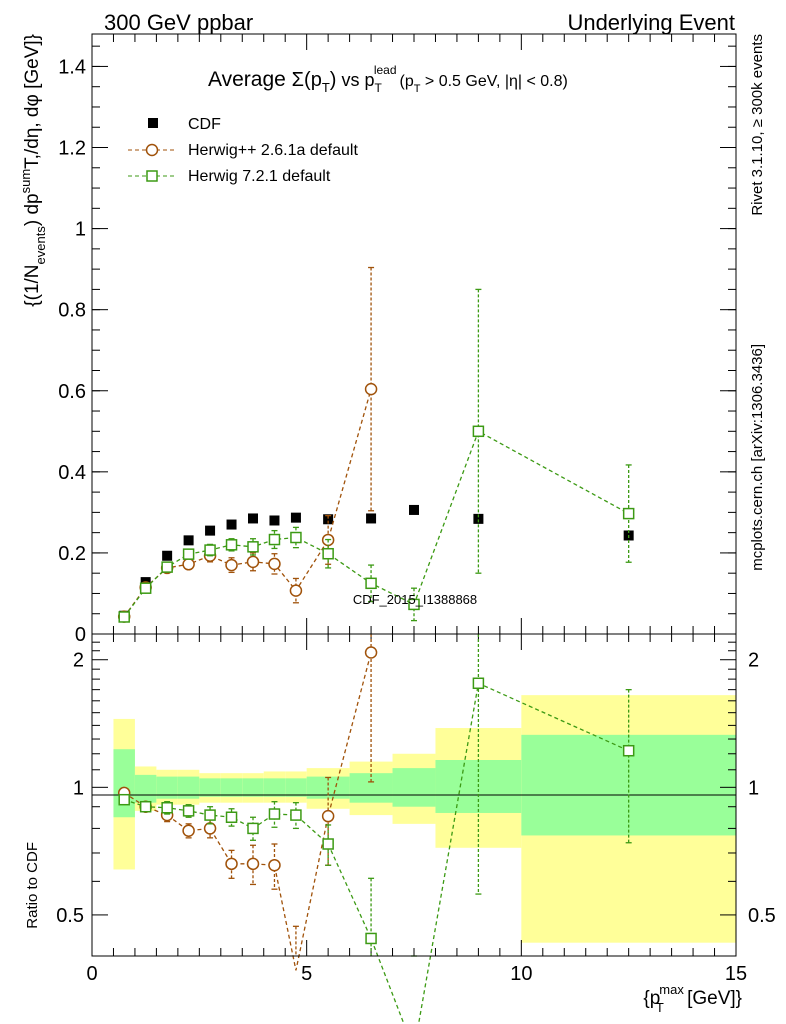 This screenshot has height=1024, width=786. I want to click on ratio-y-tick-label-right: 2, so click(753, 661).